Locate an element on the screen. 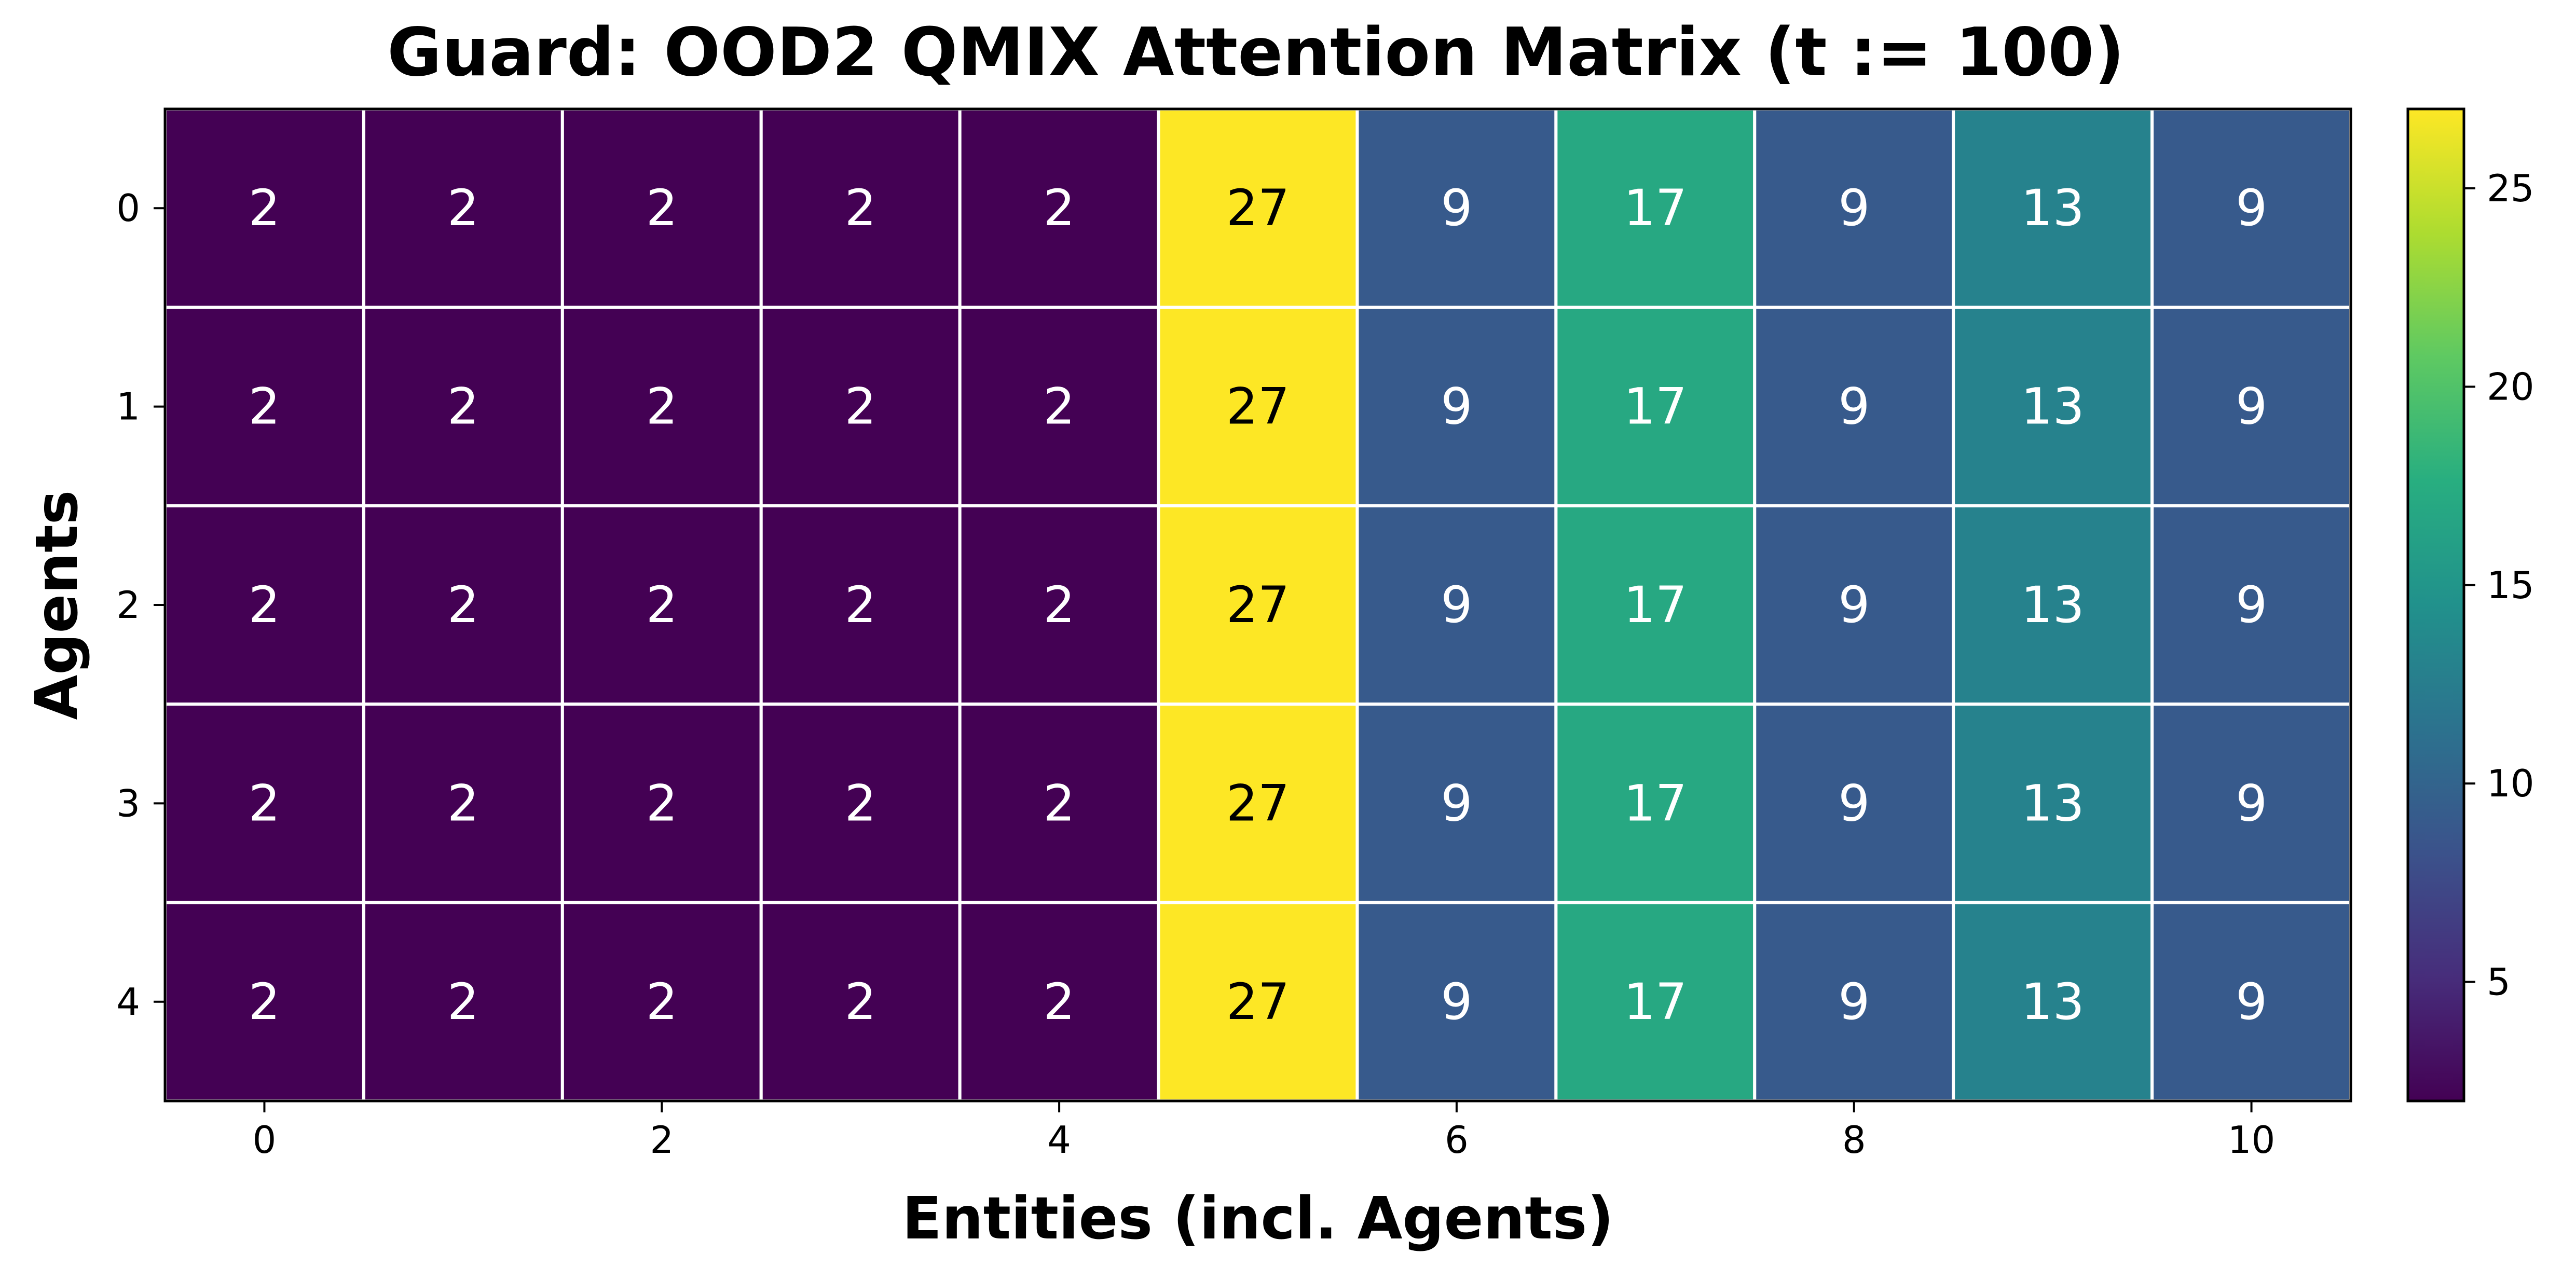 Image resolution: width=2576 pixels, height=1281 pixels. y-tick-label: 1 is located at coordinates (128, 407).